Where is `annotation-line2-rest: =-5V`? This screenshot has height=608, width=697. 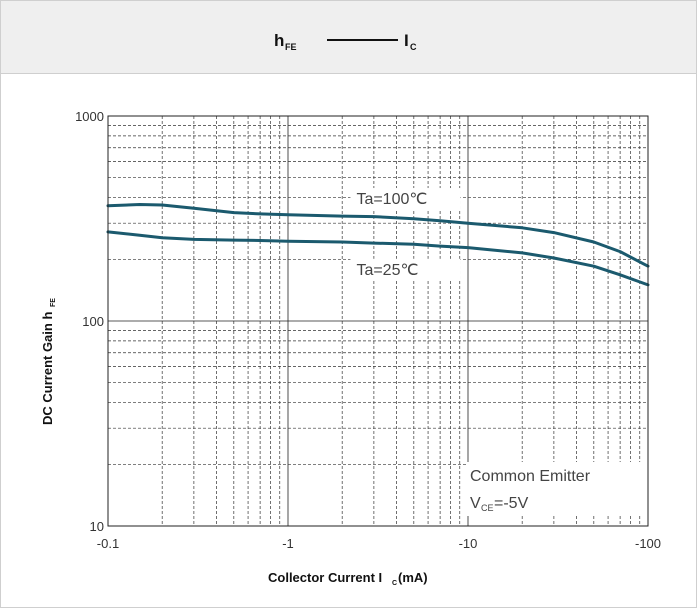 annotation-line2-rest: =-5V is located at coordinates (511, 503).